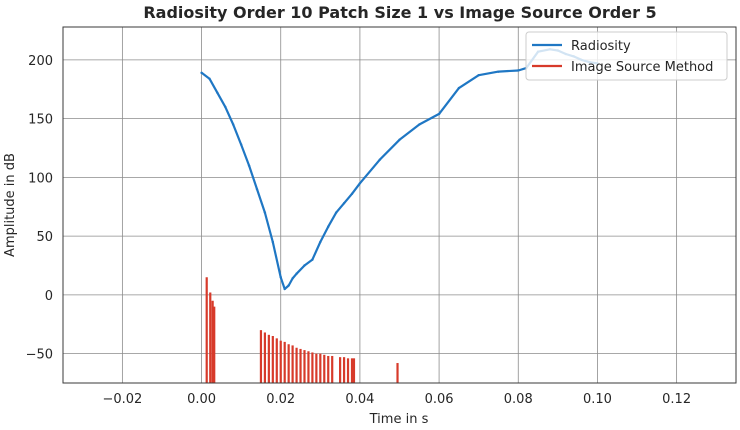  Describe the element at coordinates (10, 205) in the screenshot. I see `y-axis-label: Amplitude in dB` at that location.